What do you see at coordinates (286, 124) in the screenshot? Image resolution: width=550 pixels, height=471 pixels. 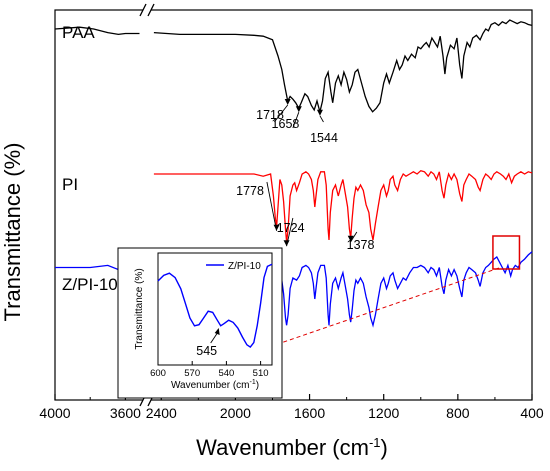 I see `annotation-label: 1658` at bounding box center [286, 124].